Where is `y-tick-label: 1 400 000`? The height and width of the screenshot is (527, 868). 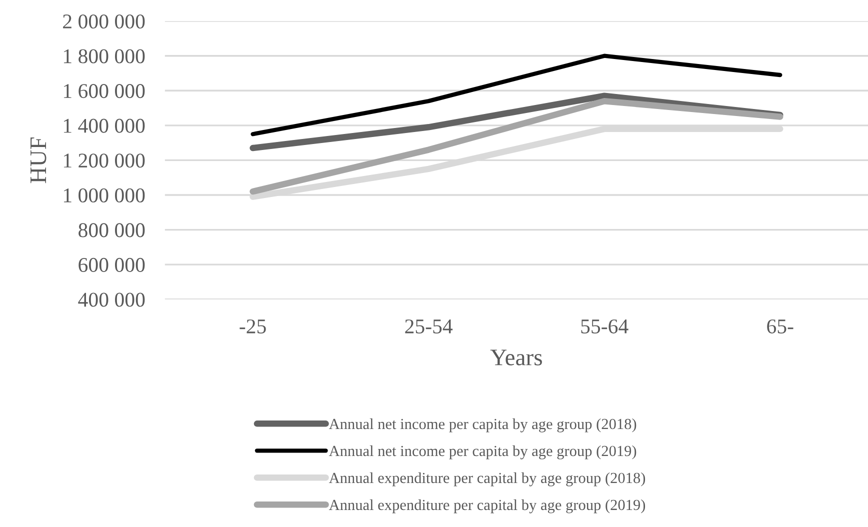 y-tick-label: 1 400 000 is located at coordinates (104, 125).